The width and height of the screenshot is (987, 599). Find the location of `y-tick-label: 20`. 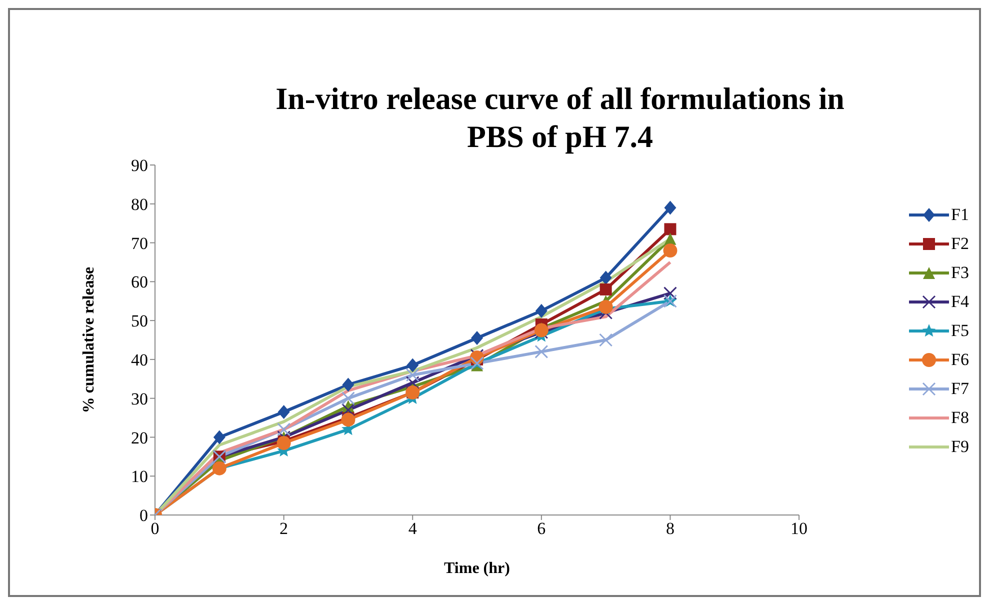

y-tick-label: 20 is located at coordinates (139, 438).